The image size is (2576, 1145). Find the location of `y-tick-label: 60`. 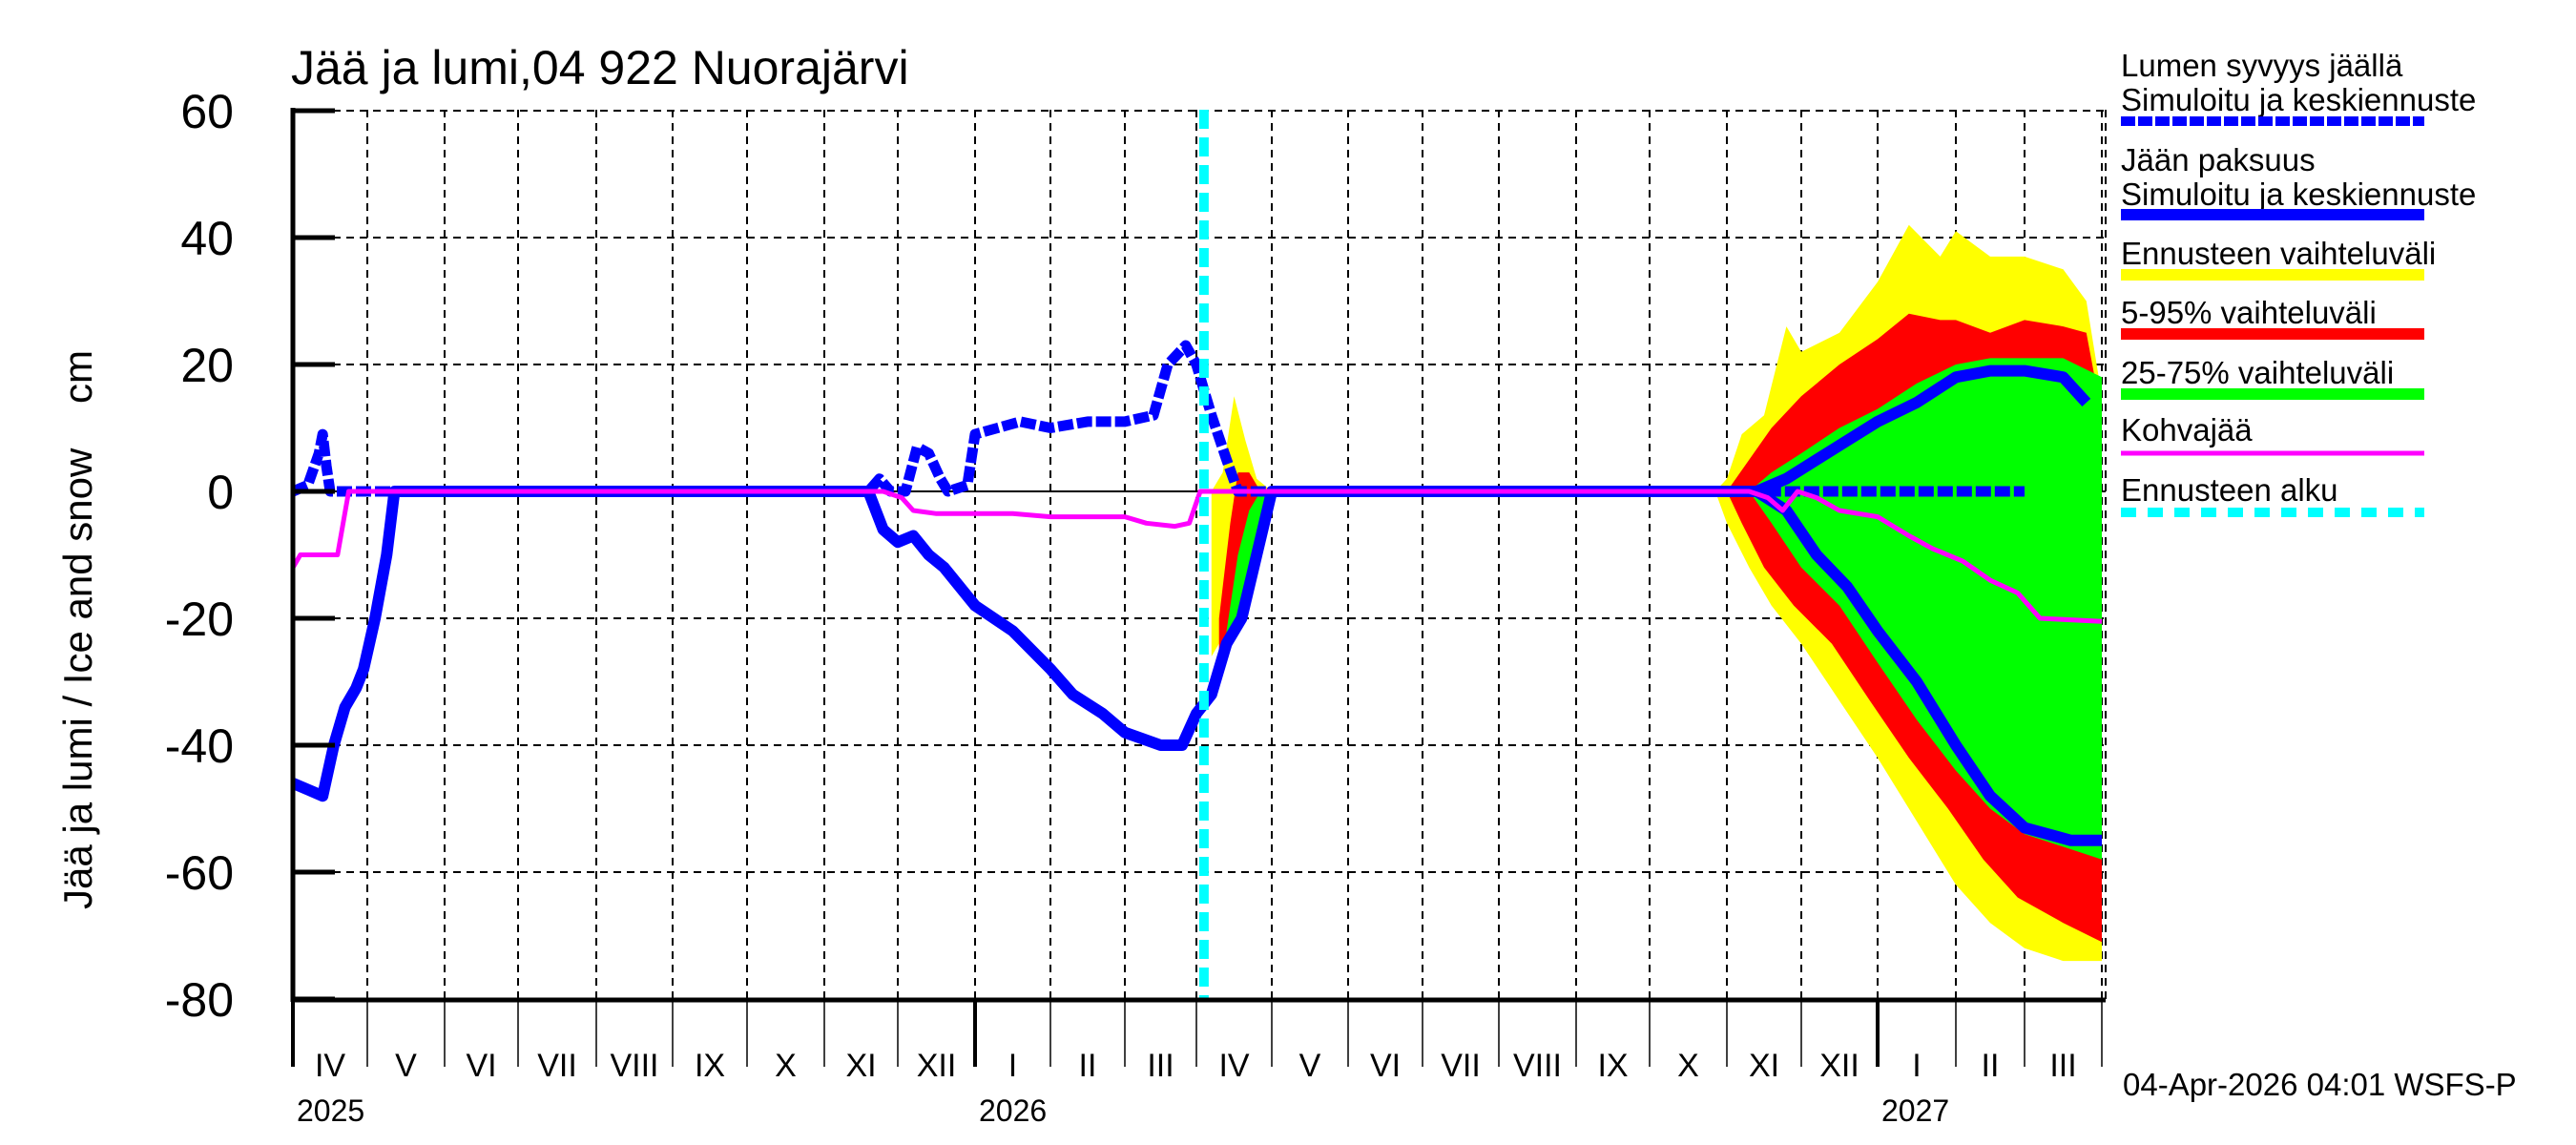

y-tick-label: 60 is located at coordinates (207, 112).